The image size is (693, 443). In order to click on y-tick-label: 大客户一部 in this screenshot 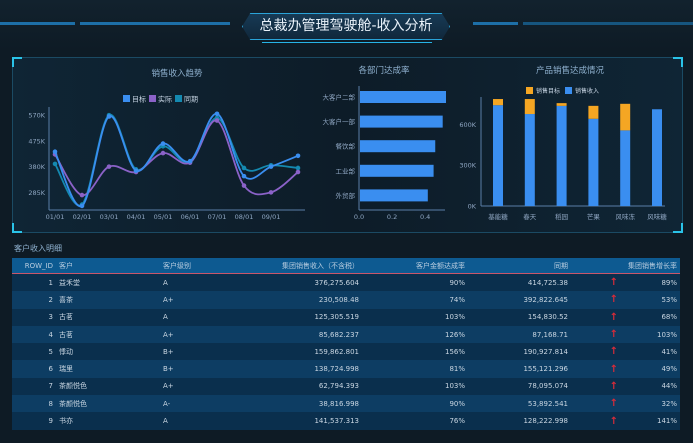, I will do `click(339, 121)`.